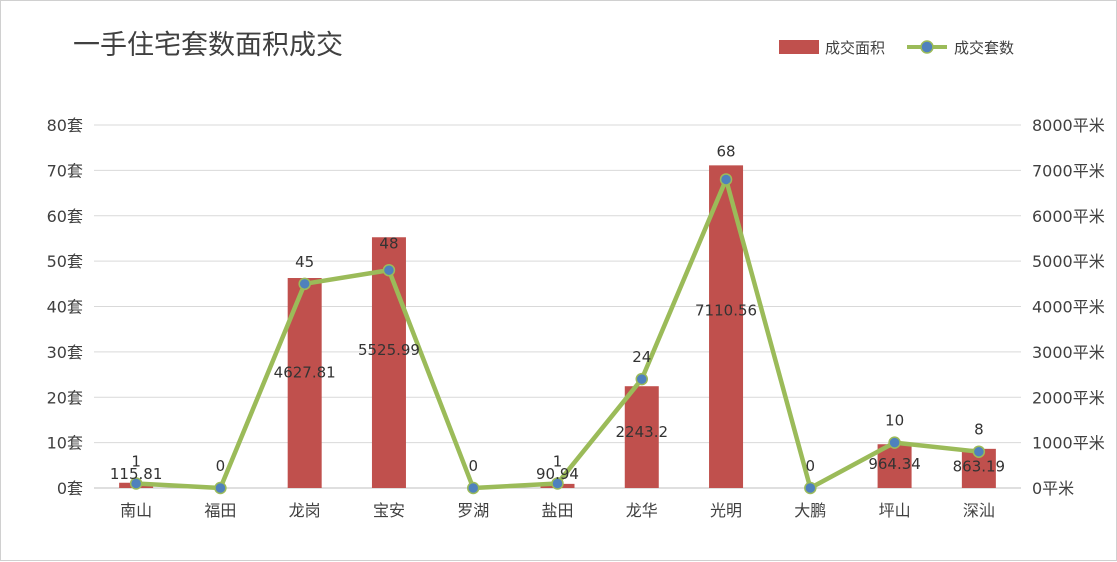 The height and width of the screenshot is (562, 1117). I want to click on line-data-label: 68, so click(725, 151).